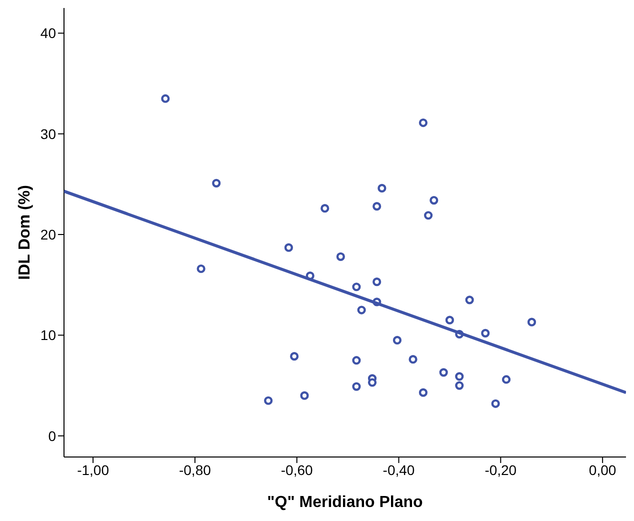  I want to click on x-tick-label: -1,00, so click(93, 470).